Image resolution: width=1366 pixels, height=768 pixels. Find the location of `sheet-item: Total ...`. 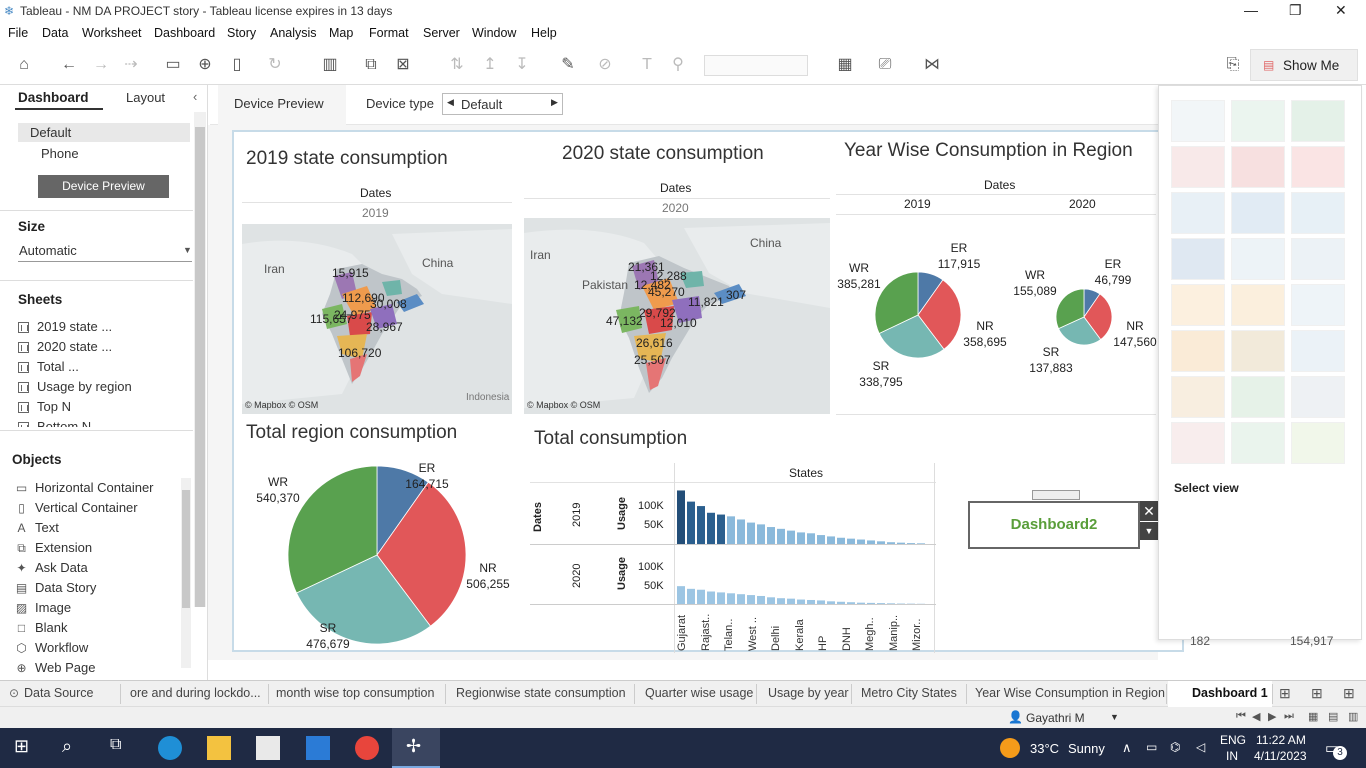

sheet-item: Total ... is located at coordinates (48, 366).